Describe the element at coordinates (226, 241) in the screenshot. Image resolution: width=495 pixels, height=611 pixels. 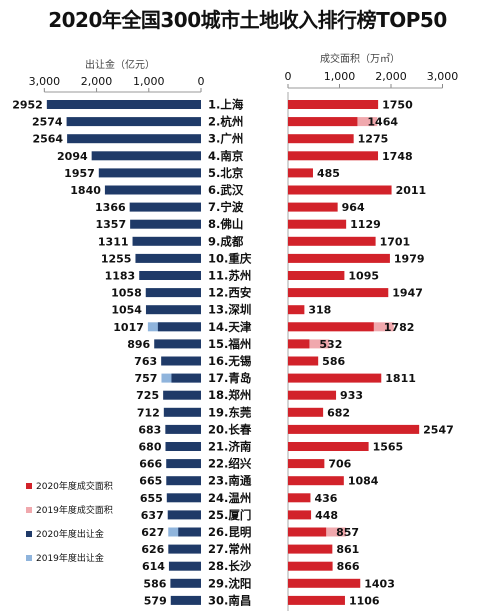
I see `city-label: 9.成都` at that location.